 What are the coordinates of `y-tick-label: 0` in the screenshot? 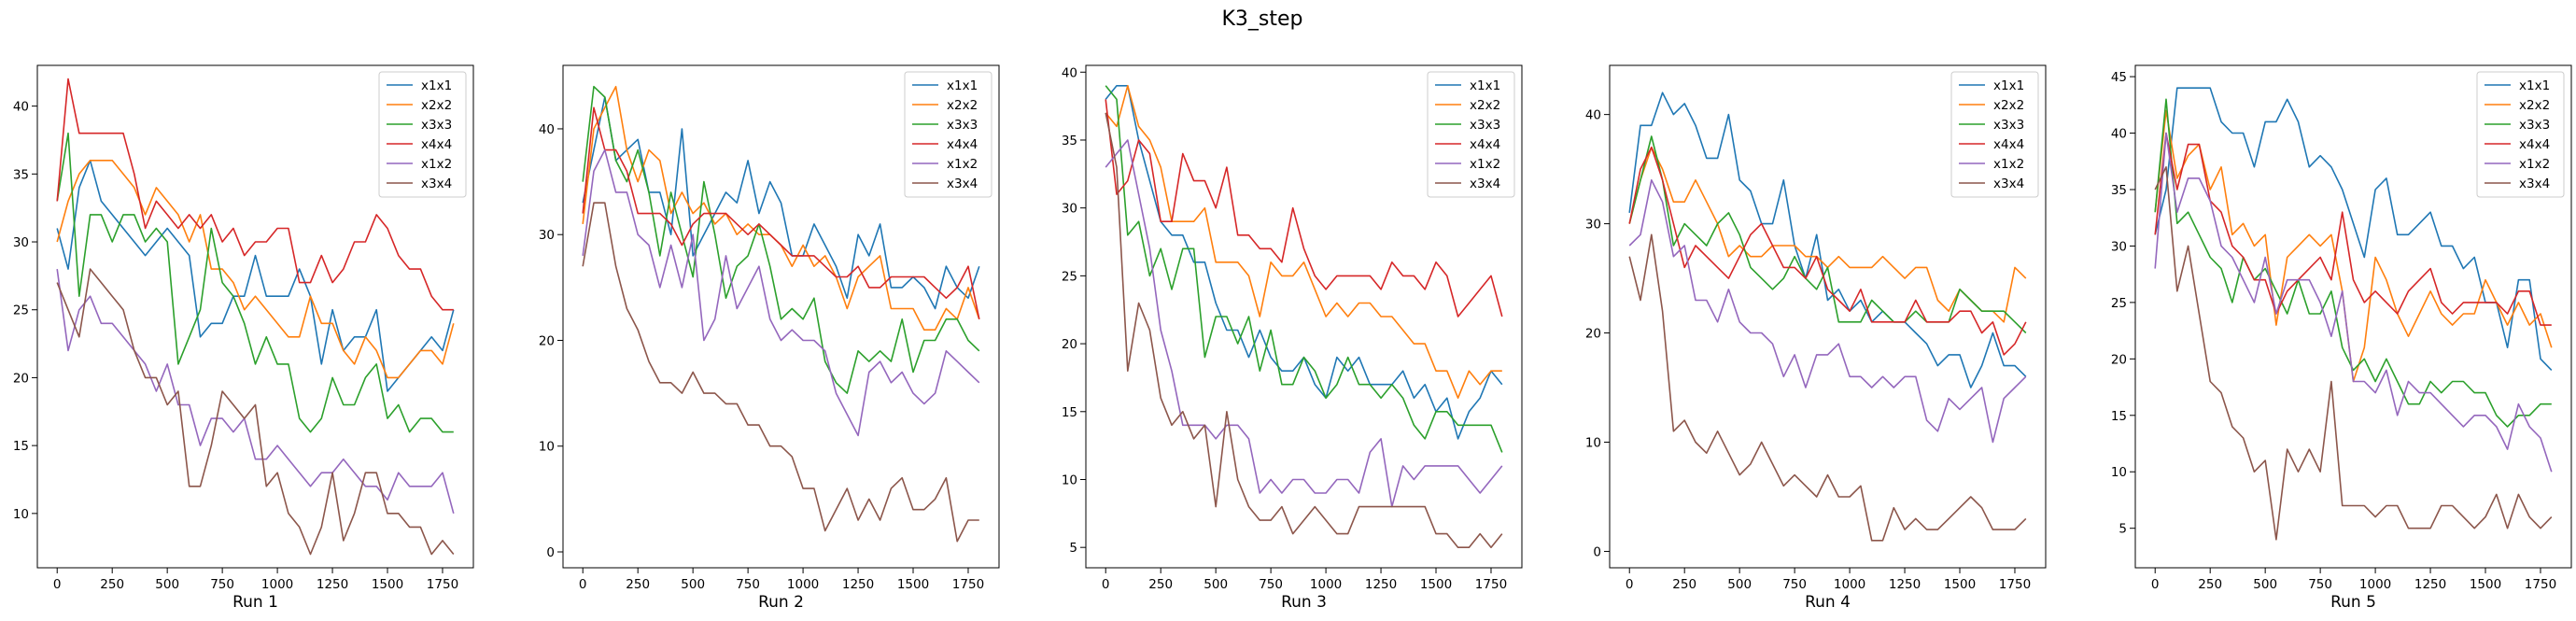 It's located at (1597, 552).